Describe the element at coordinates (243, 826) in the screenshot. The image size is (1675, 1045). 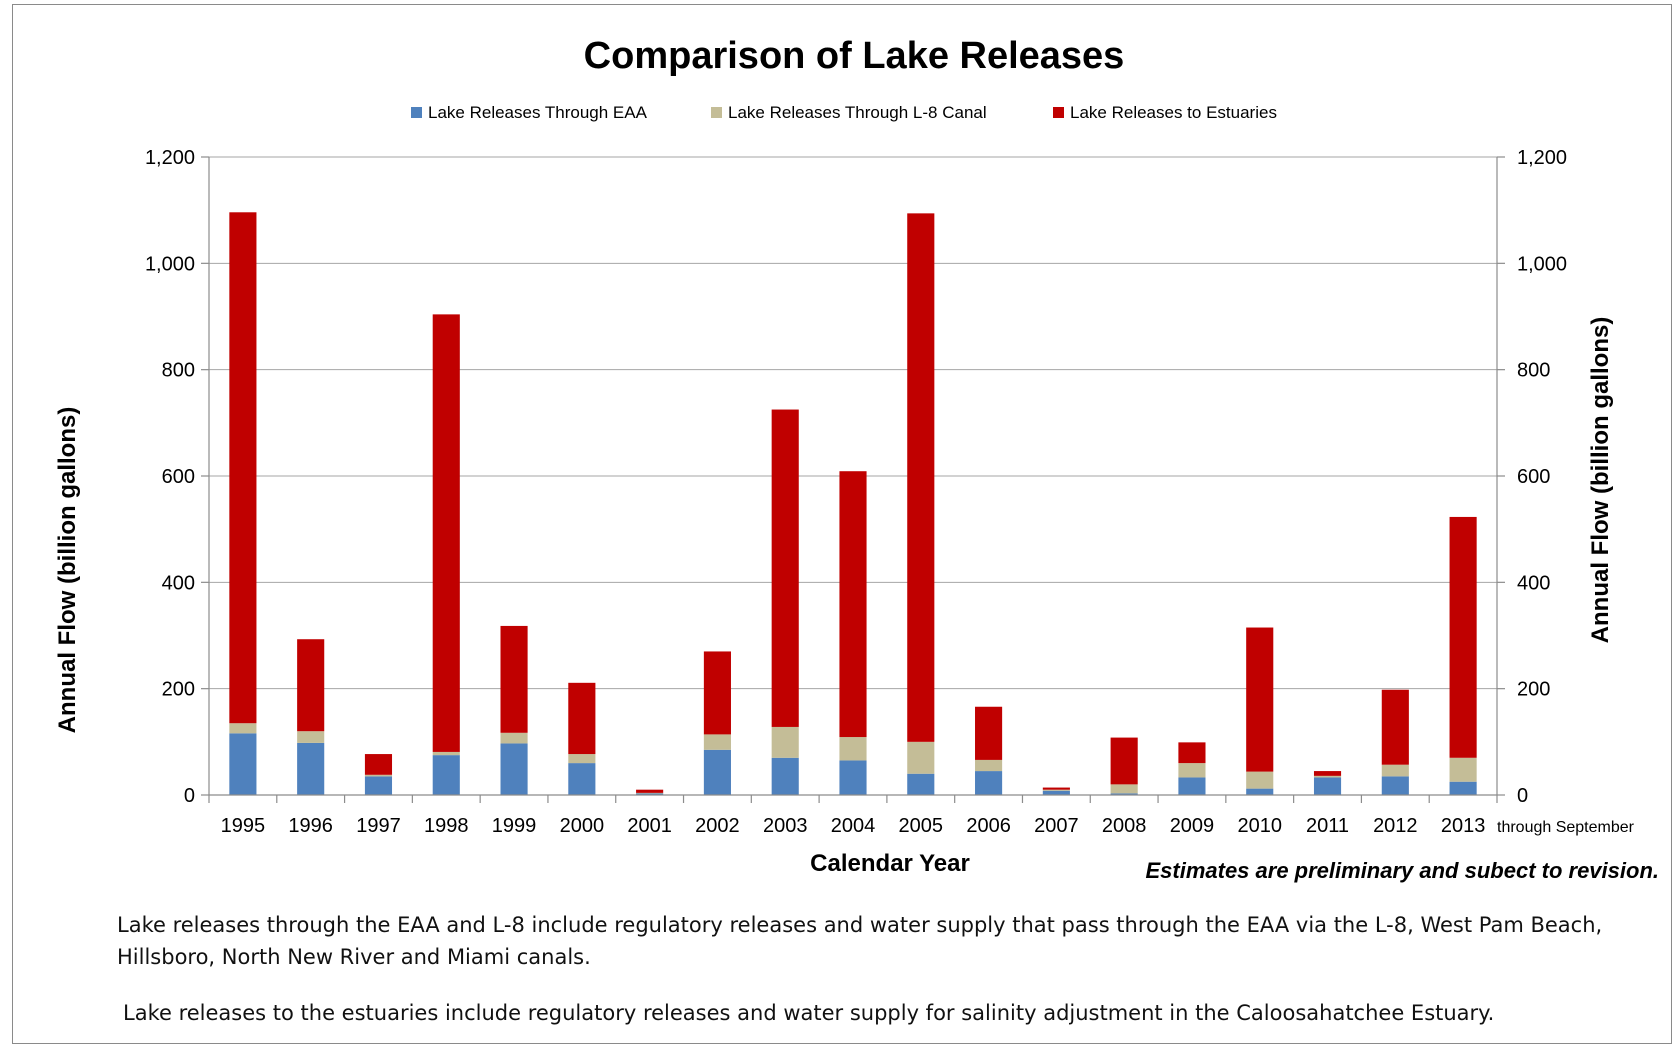
I see `x-tick-label-1995: 1995` at that location.